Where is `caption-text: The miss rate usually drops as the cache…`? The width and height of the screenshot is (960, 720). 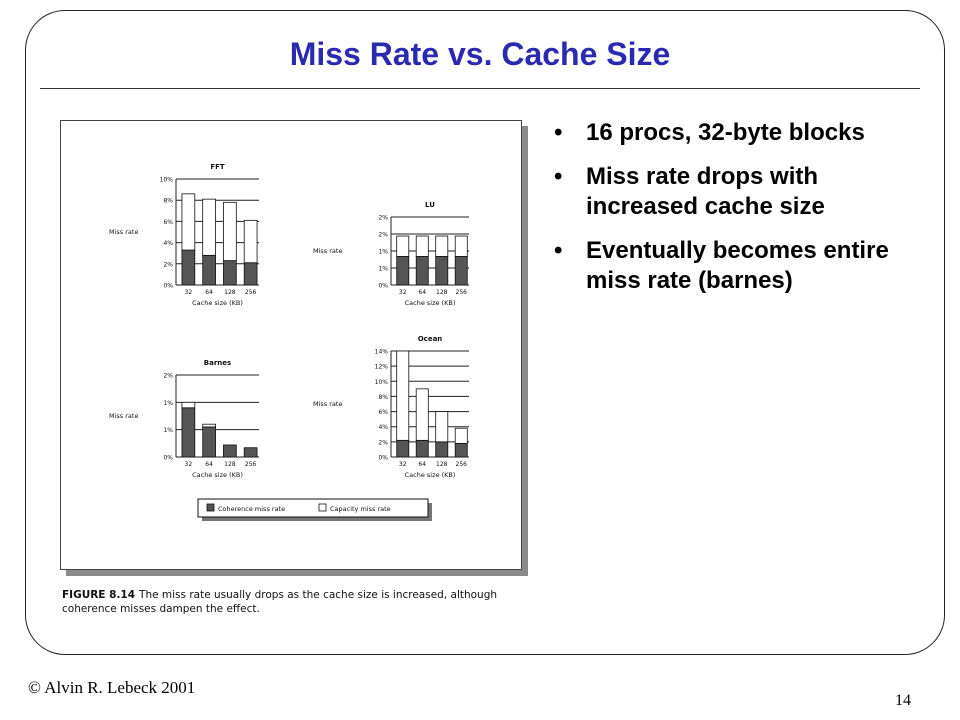
caption-text: The miss rate usually drops as the cache… is located at coordinates (280, 602).